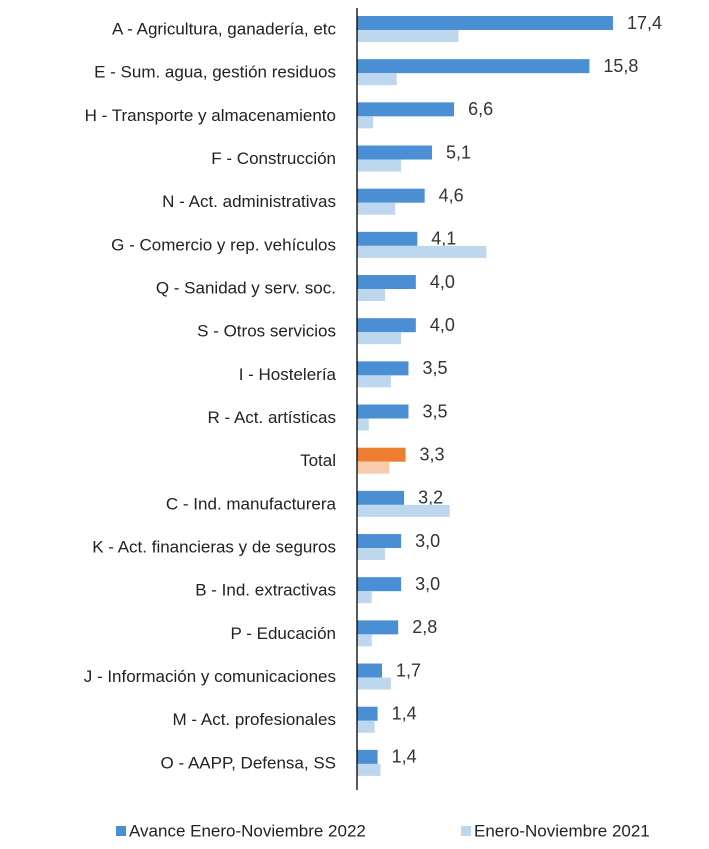 The image size is (709, 849). What do you see at coordinates (288, 374) in the screenshot?
I see `category-label: I - Hostelería` at bounding box center [288, 374].